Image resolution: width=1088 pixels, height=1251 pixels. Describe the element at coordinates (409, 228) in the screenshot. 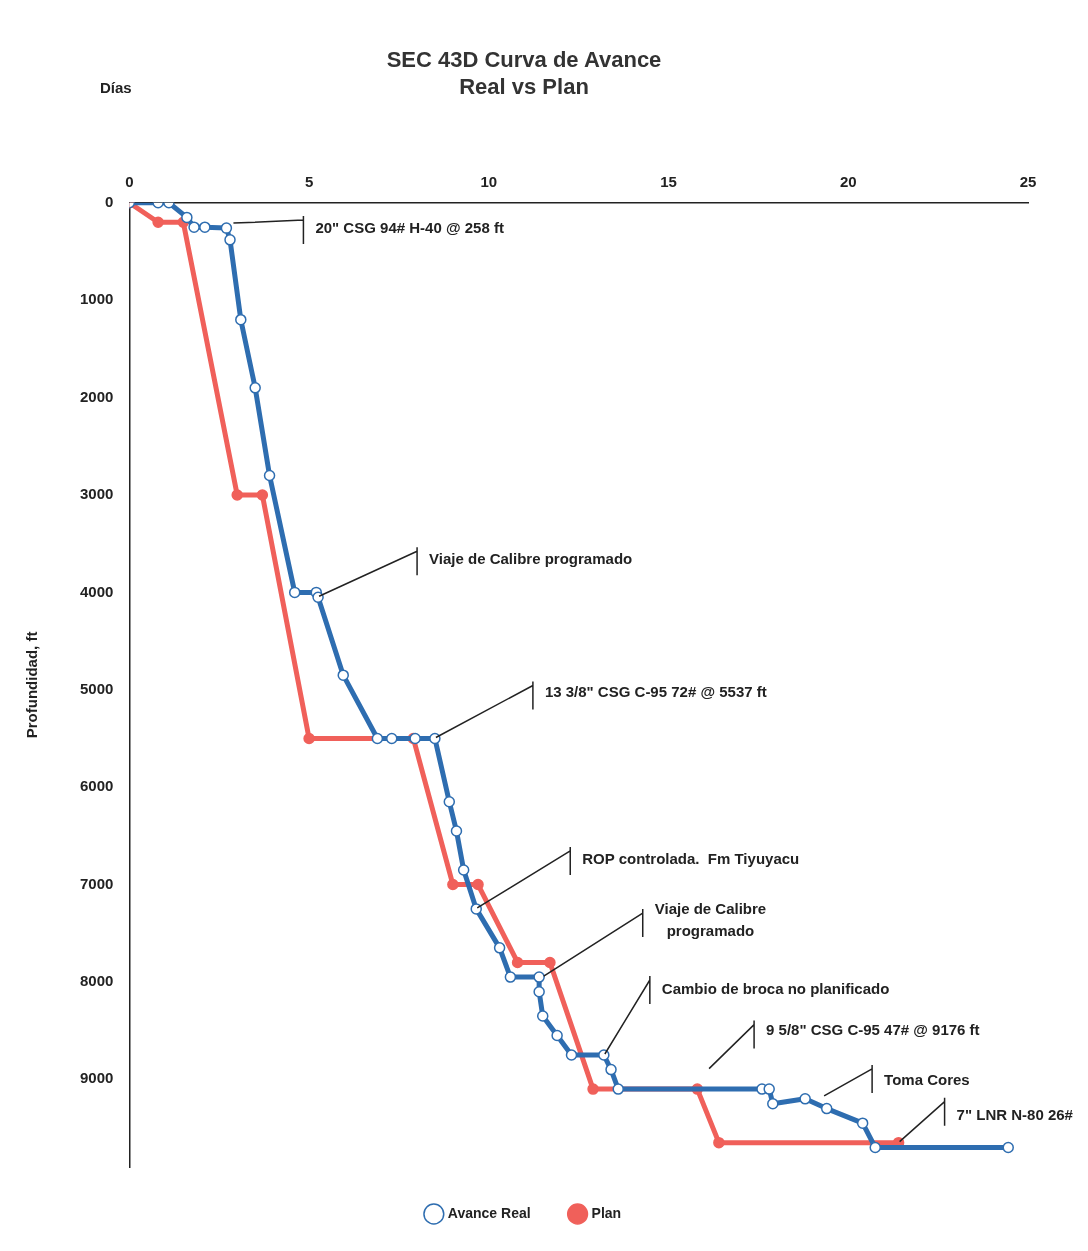

I see `annotation: 20" CSG 94# H-40 @ 258 ft` at that location.